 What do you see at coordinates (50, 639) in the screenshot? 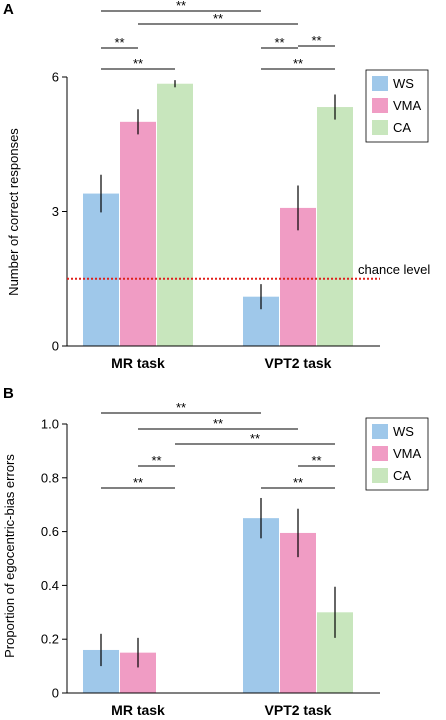
I see `y-tick-label: 0.2` at bounding box center [50, 639].